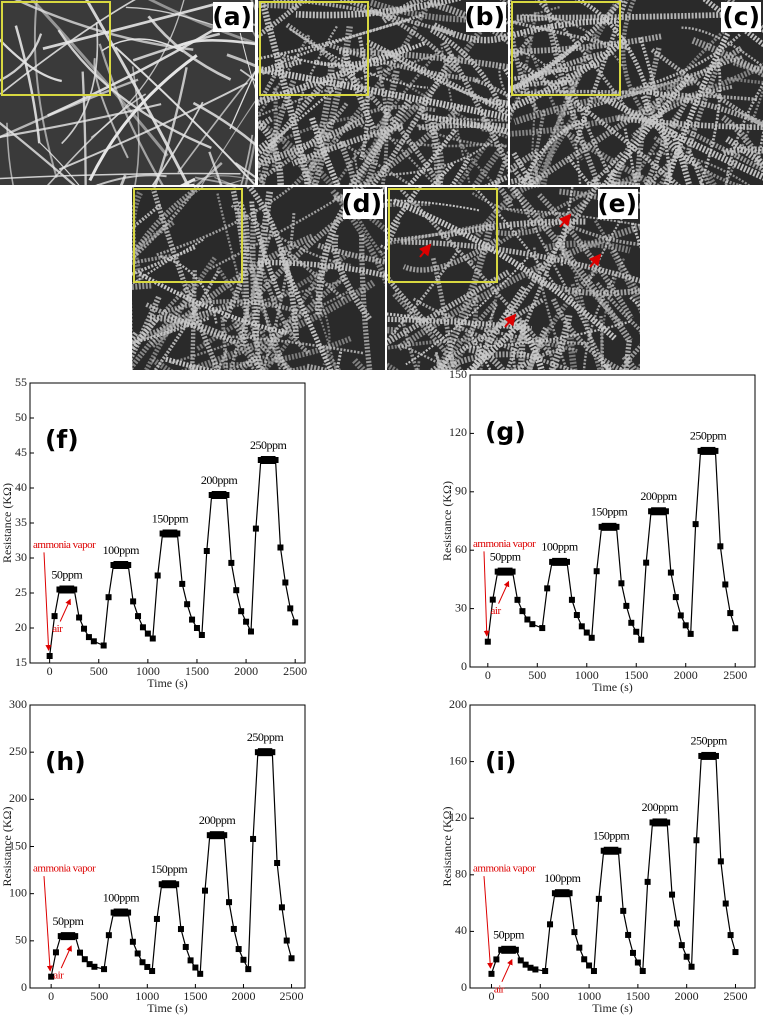 The width and height of the screenshot is (763, 1024). What do you see at coordinates (505, 431) in the screenshot?
I see `panel-label: (g)` at bounding box center [505, 431].